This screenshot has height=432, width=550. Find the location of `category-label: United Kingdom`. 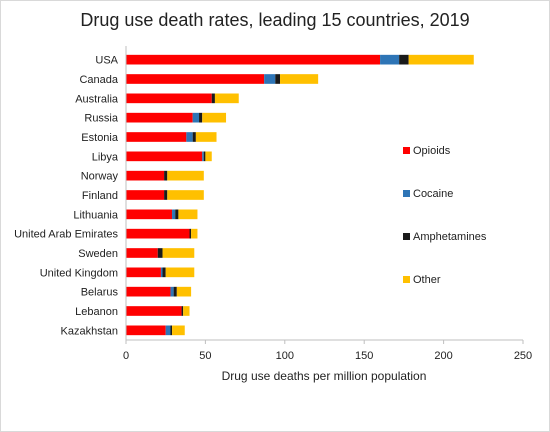

category-label: United Kingdom is located at coordinates (79, 273).